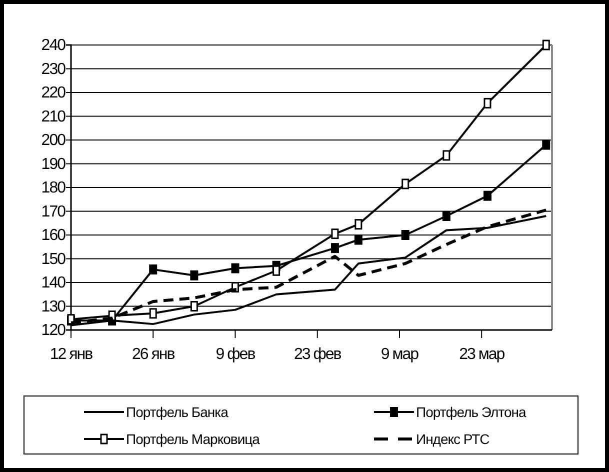  I want to click on legend-label: Портфель Марковица, so click(193, 439).